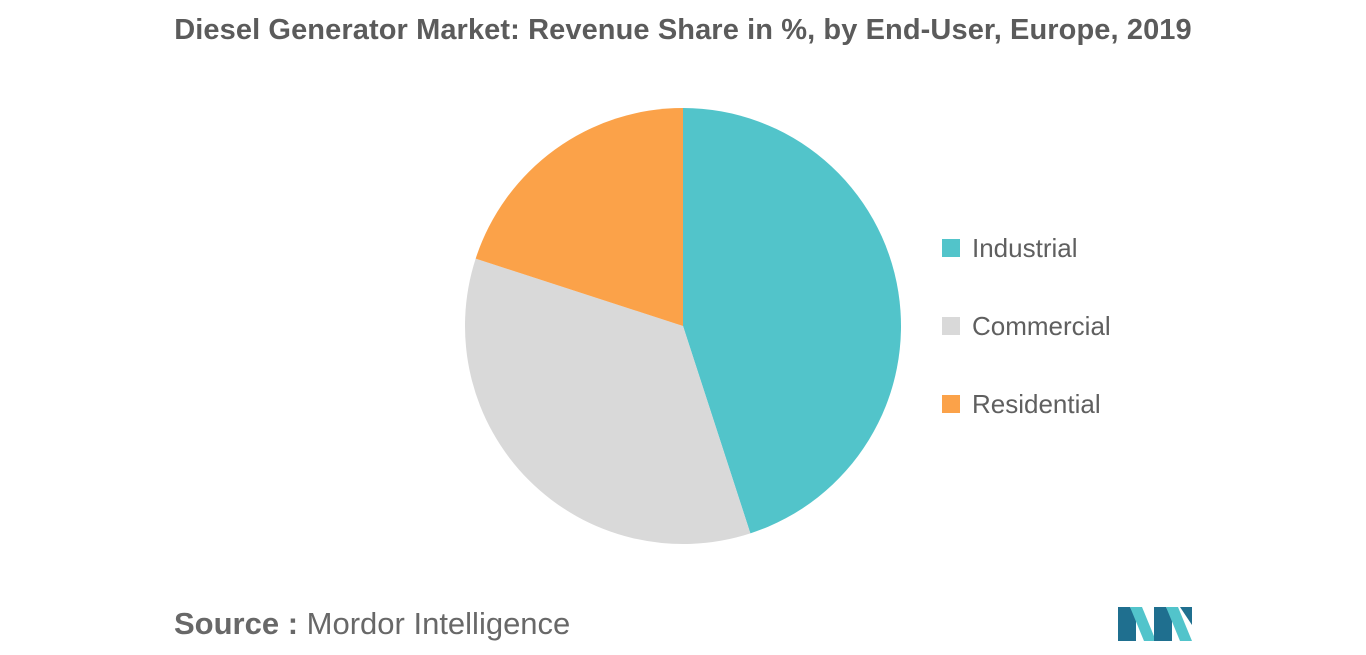 The width and height of the screenshot is (1366, 655). What do you see at coordinates (1041, 325) in the screenshot?
I see `legend-label-commercial: Commercial` at bounding box center [1041, 325].